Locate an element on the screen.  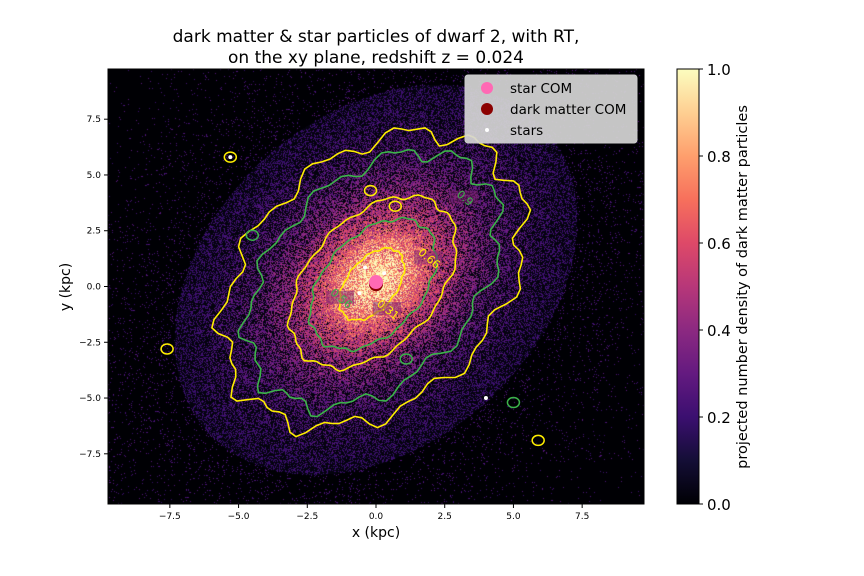
x-tick-label: −7.5 is located at coordinates (170, 517).